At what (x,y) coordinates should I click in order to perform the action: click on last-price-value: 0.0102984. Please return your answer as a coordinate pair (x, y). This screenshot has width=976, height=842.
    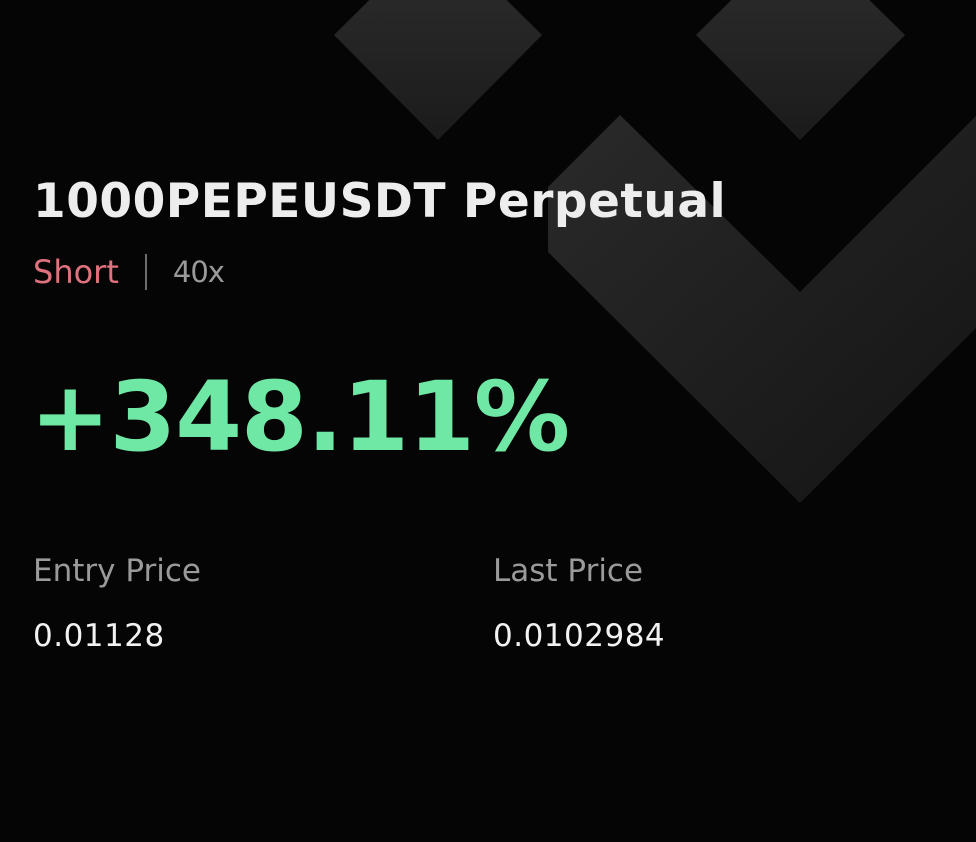
    Looking at the image, I should click on (579, 636).